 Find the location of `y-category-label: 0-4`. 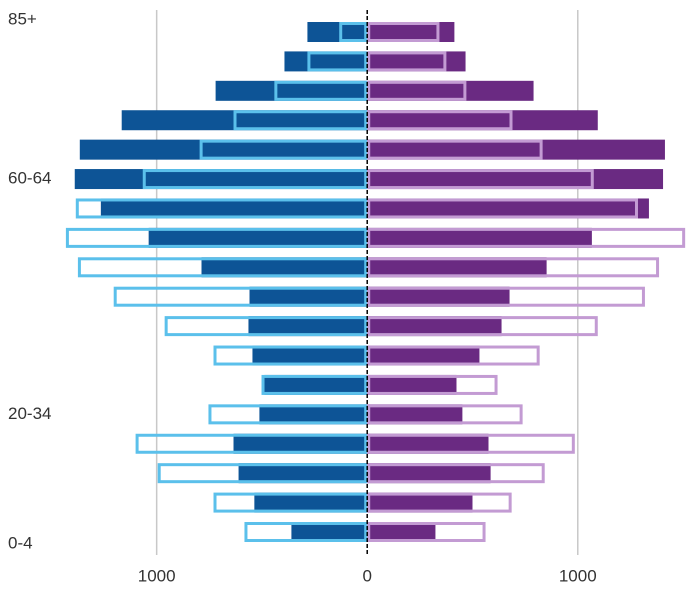

y-category-label: 0-4 is located at coordinates (20, 542).